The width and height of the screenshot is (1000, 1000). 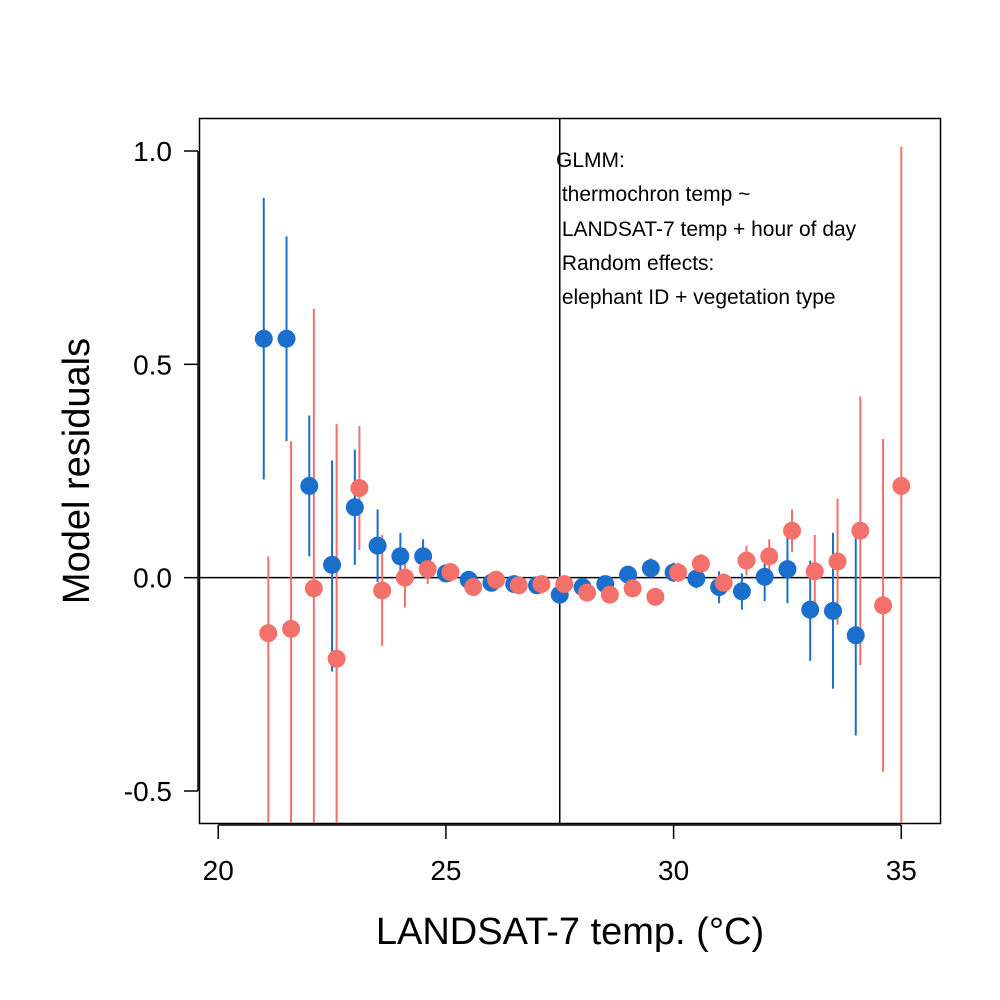 What do you see at coordinates (218, 870) in the screenshot?
I see `x-tick-label: 20` at bounding box center [218, 870].